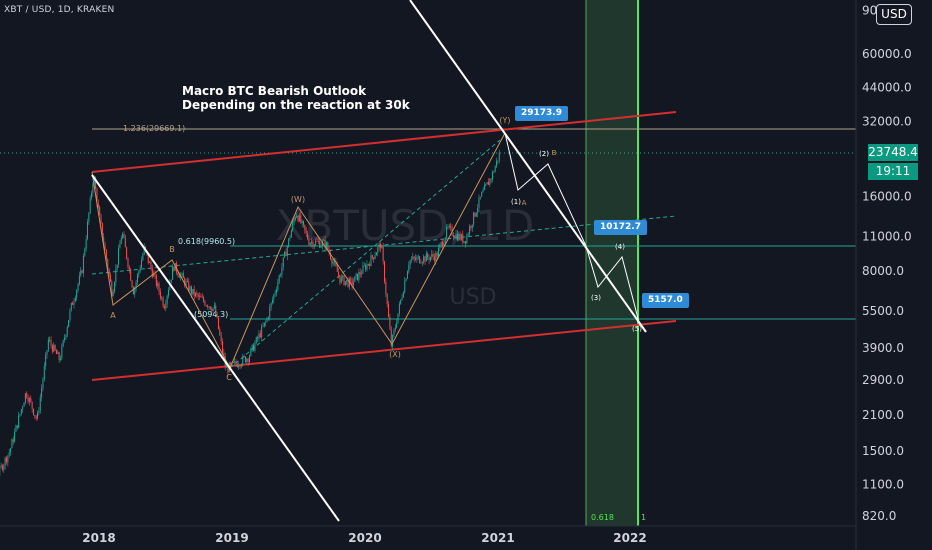  I want to click on price-tick-12: 44000.0, so click(887, 87).